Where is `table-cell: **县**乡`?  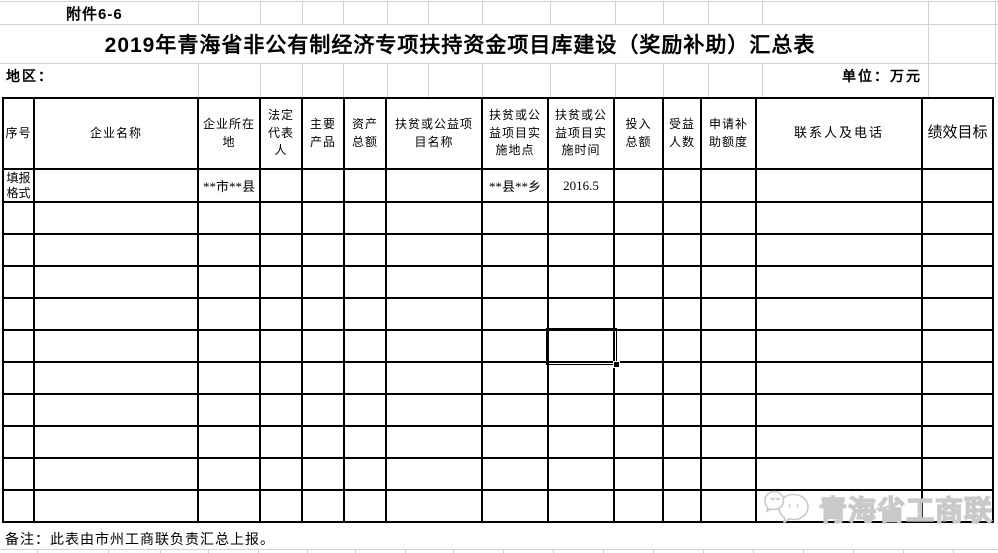
table-cell: **县**乡 is located at coordinates (515, 185).